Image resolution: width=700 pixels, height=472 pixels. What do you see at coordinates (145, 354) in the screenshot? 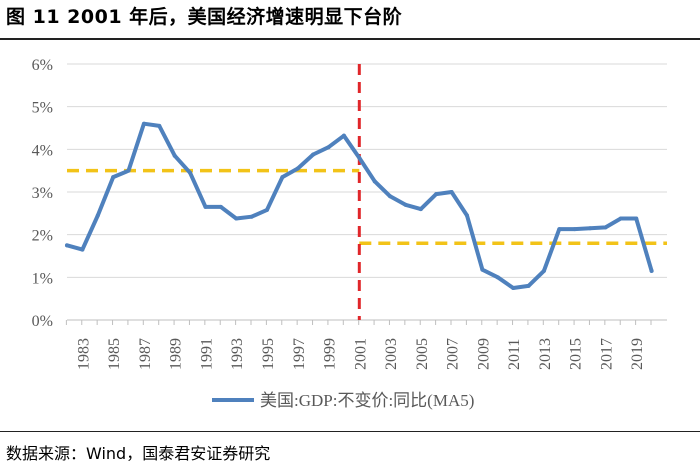
I see `x-tick-label: 1987` at bounding box center [145, 354].